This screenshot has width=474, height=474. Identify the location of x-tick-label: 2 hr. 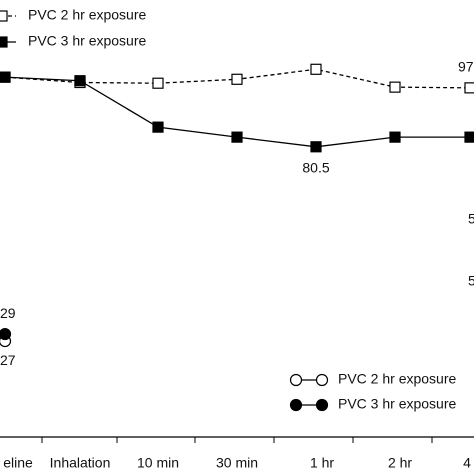
(400, 463).